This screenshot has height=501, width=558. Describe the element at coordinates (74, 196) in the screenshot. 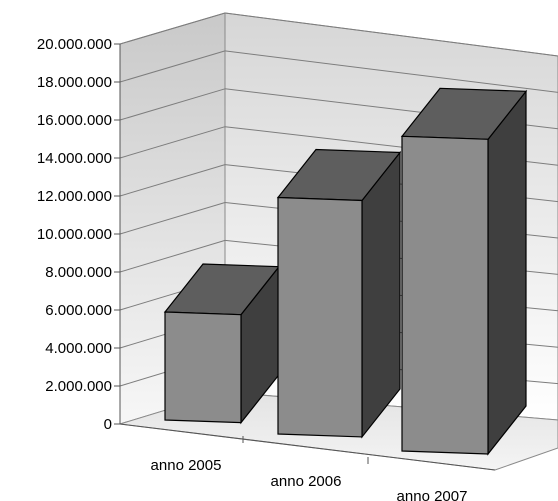

I see `y-tick-label: 12.000.000` at that location.